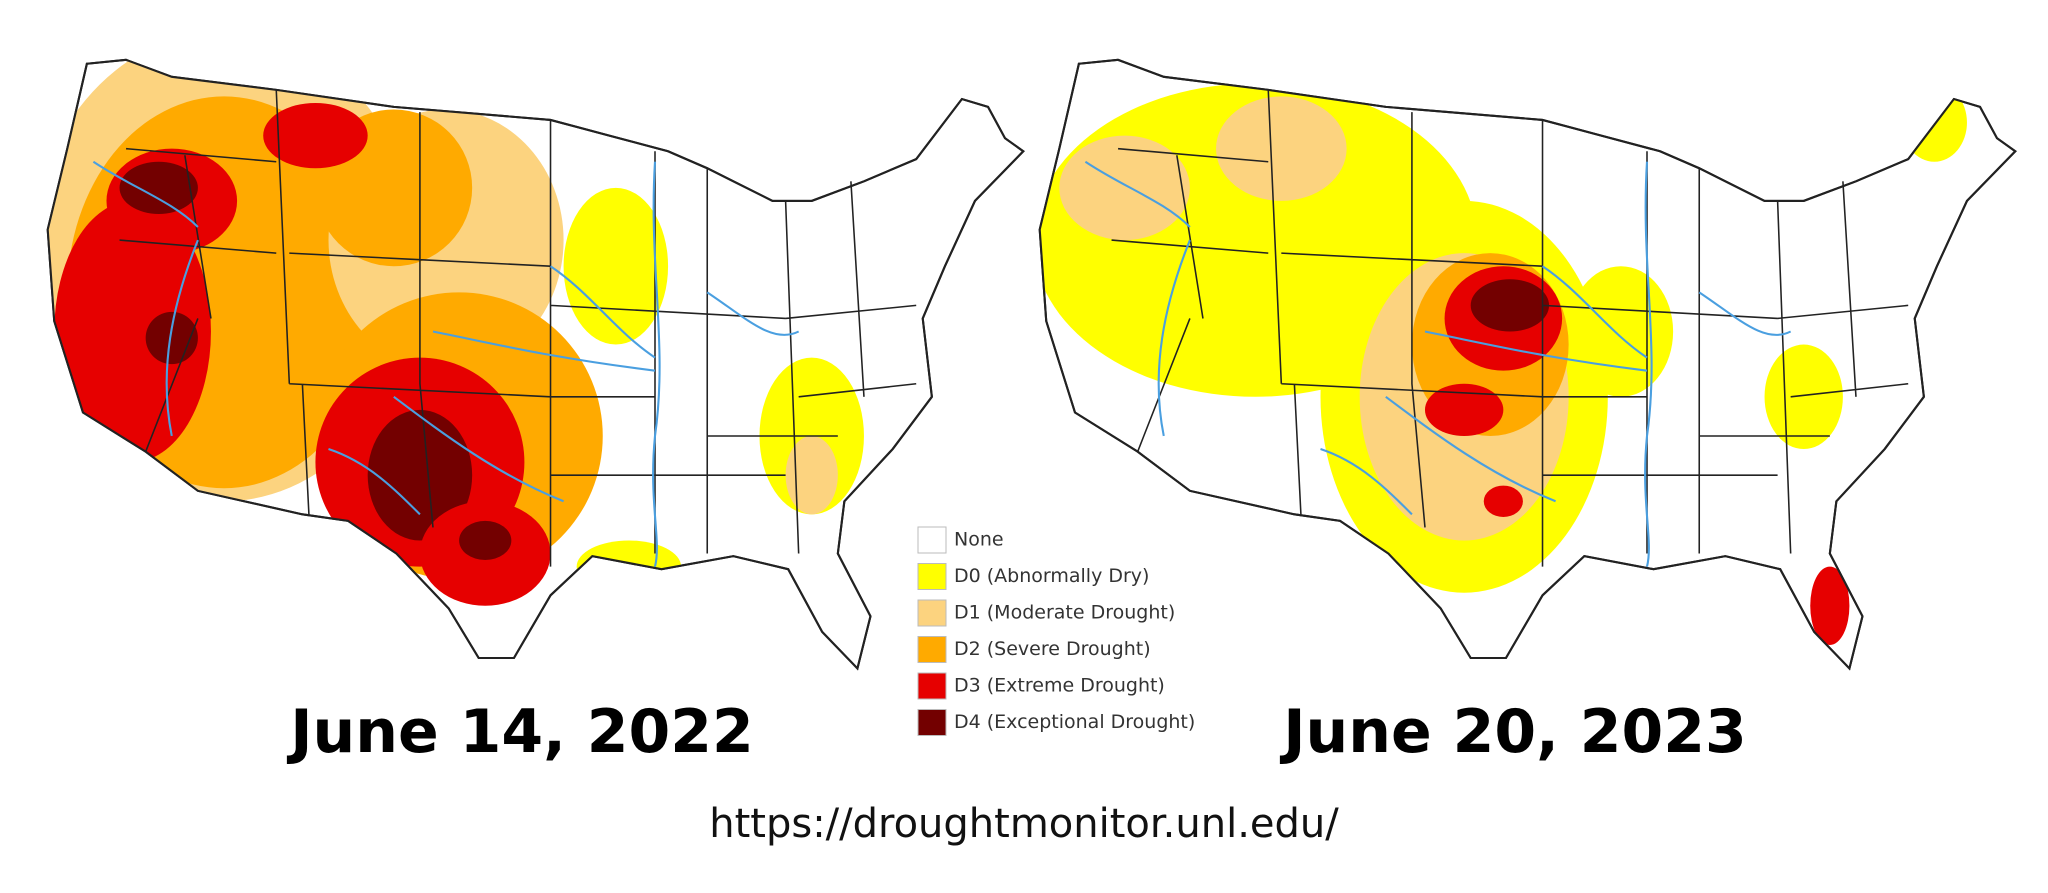 The image size is (2048, 893). Describe the element at coordinates (520, 732) in the screenshot. I see `map-caption: June 14, 2022` at that location.